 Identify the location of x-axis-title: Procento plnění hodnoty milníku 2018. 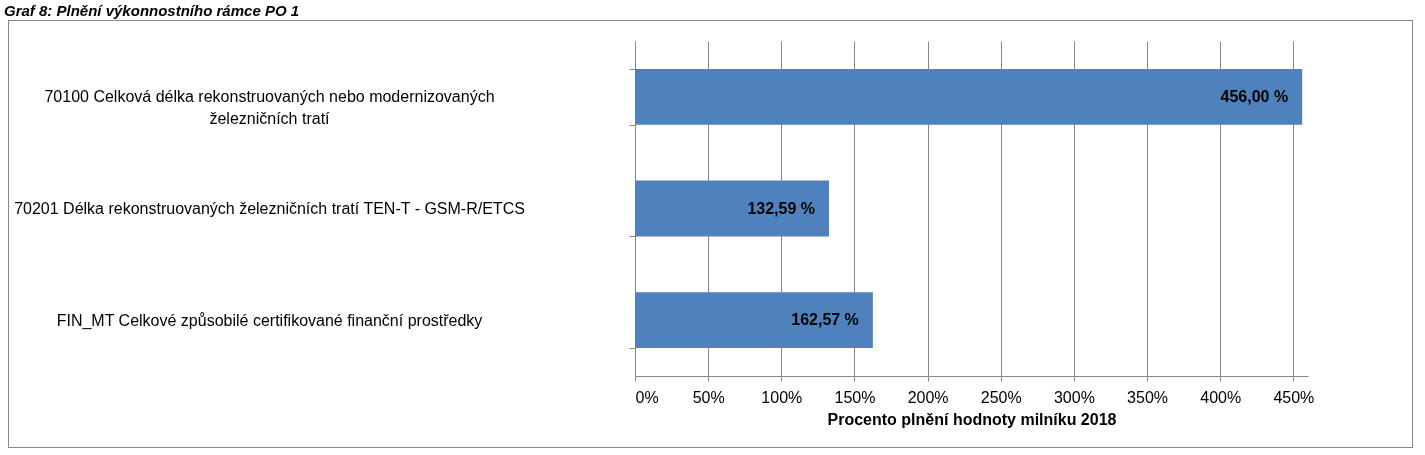
(972, 419).